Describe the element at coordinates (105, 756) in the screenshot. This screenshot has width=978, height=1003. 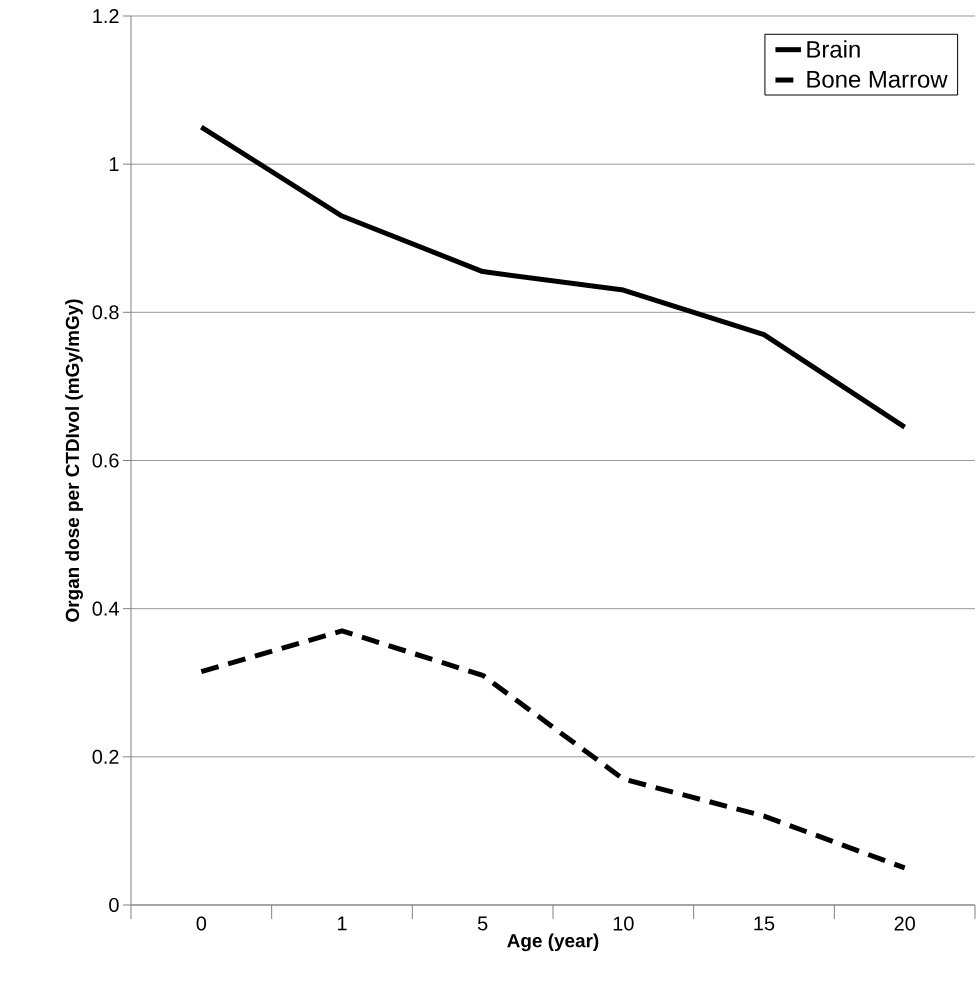
I see `y-tick-label: 0.2` at that location.